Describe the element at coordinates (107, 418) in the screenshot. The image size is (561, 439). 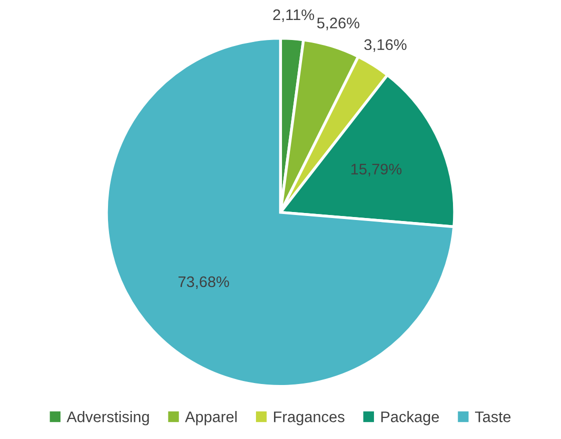
I see `legend-label: Adverstising` at that location.